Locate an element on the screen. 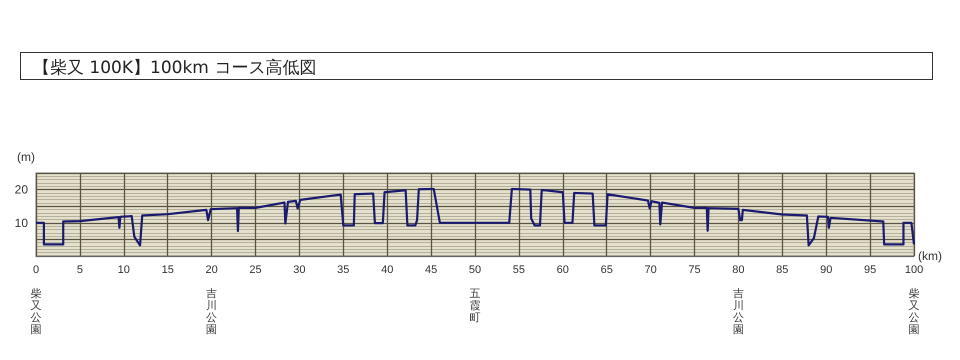 The image size is (960, 360). y-axis-title: (m) is located at coordinates (26, 157).